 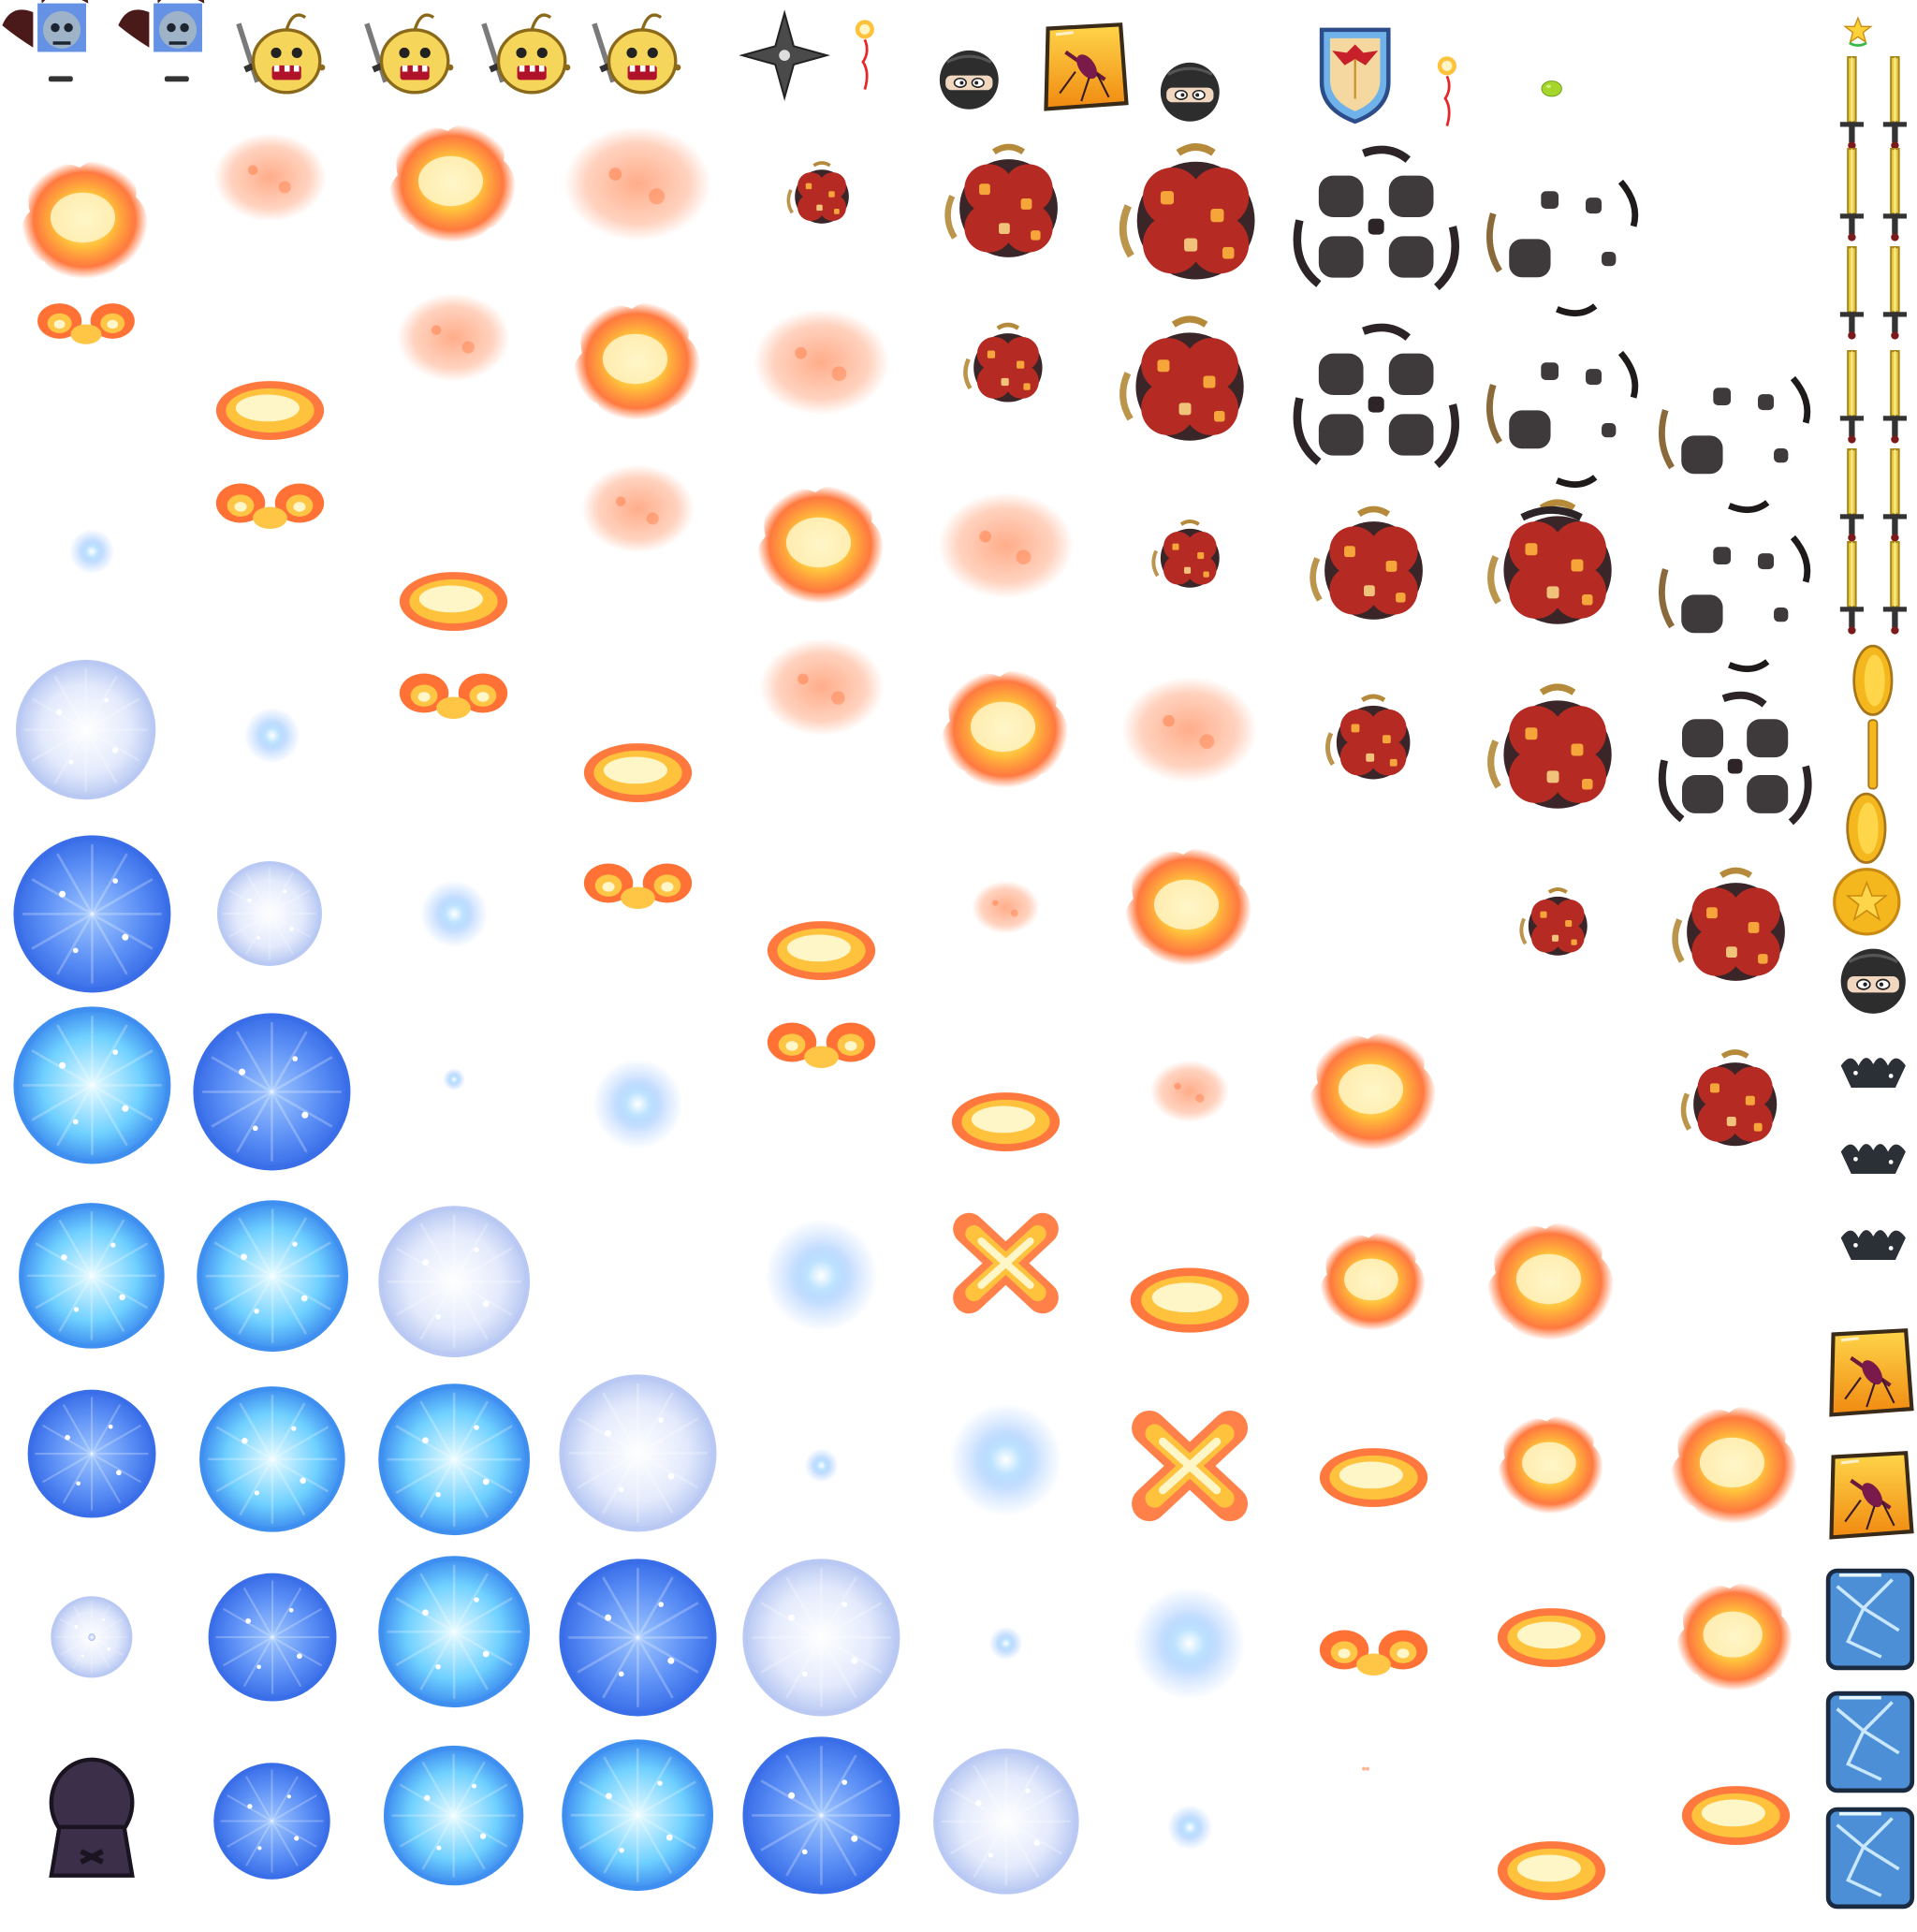 I want to click on green-slime-icon, so click(x=1551, y=88).